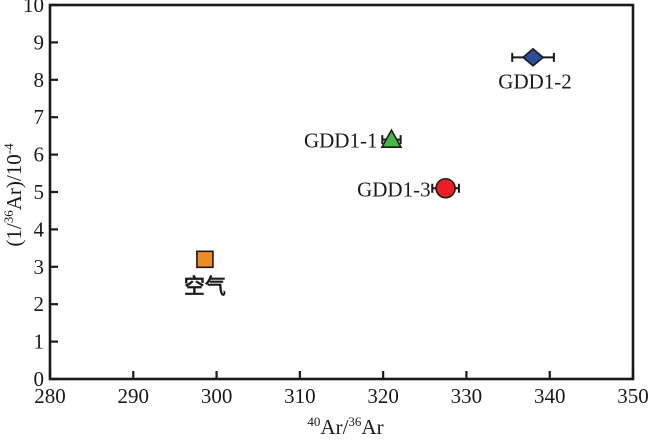 The width and height of the screenshot is (650, 443). What do you see at coordinates (467, 396) in the screenshot?
I see `x-tick-label: 330` at bounding box center [467, 396].